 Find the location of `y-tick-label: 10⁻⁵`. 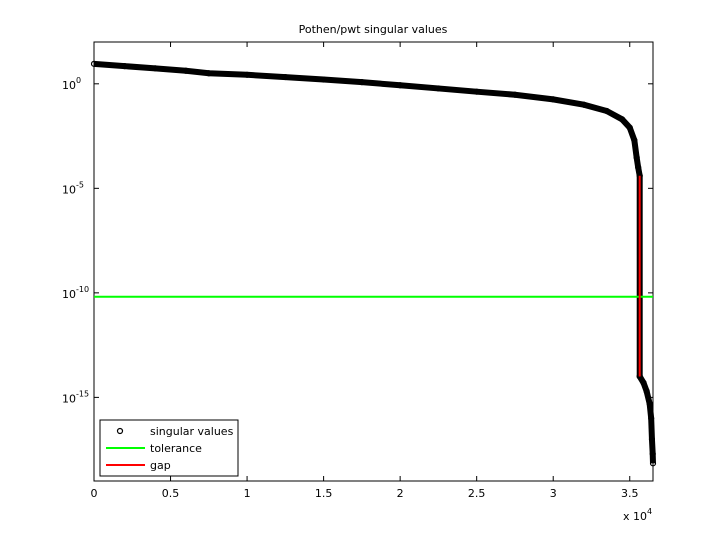

y-tick-label: 10⁻⁵ is located at coordinates (73, 188).